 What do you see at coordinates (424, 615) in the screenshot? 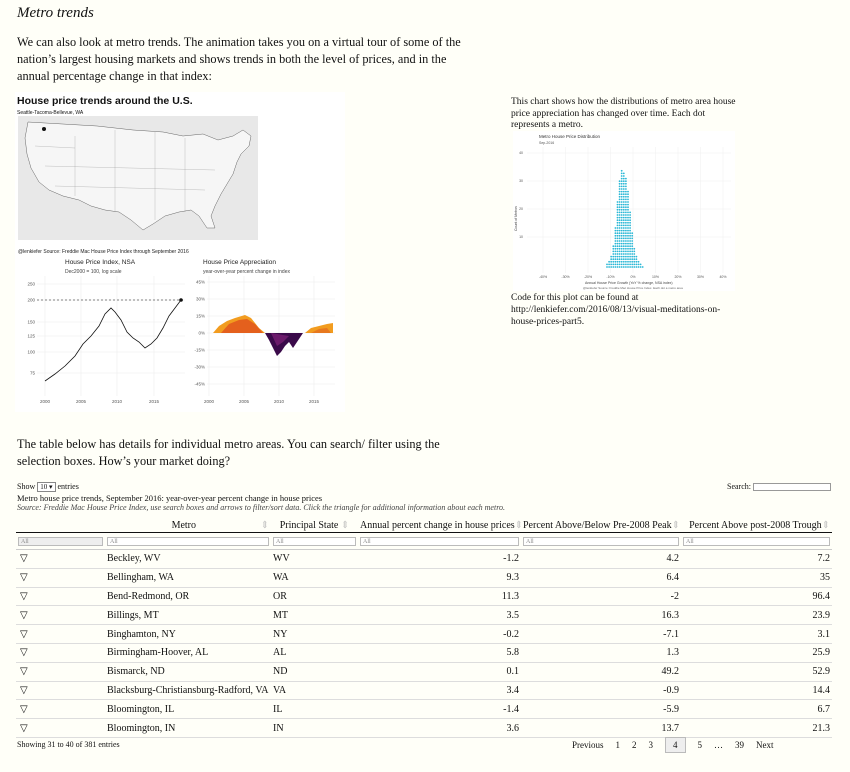
I see `table-row: ▽ Billings, MT MT 3.5 16.3 23.9` at bounding box center [424, 615].